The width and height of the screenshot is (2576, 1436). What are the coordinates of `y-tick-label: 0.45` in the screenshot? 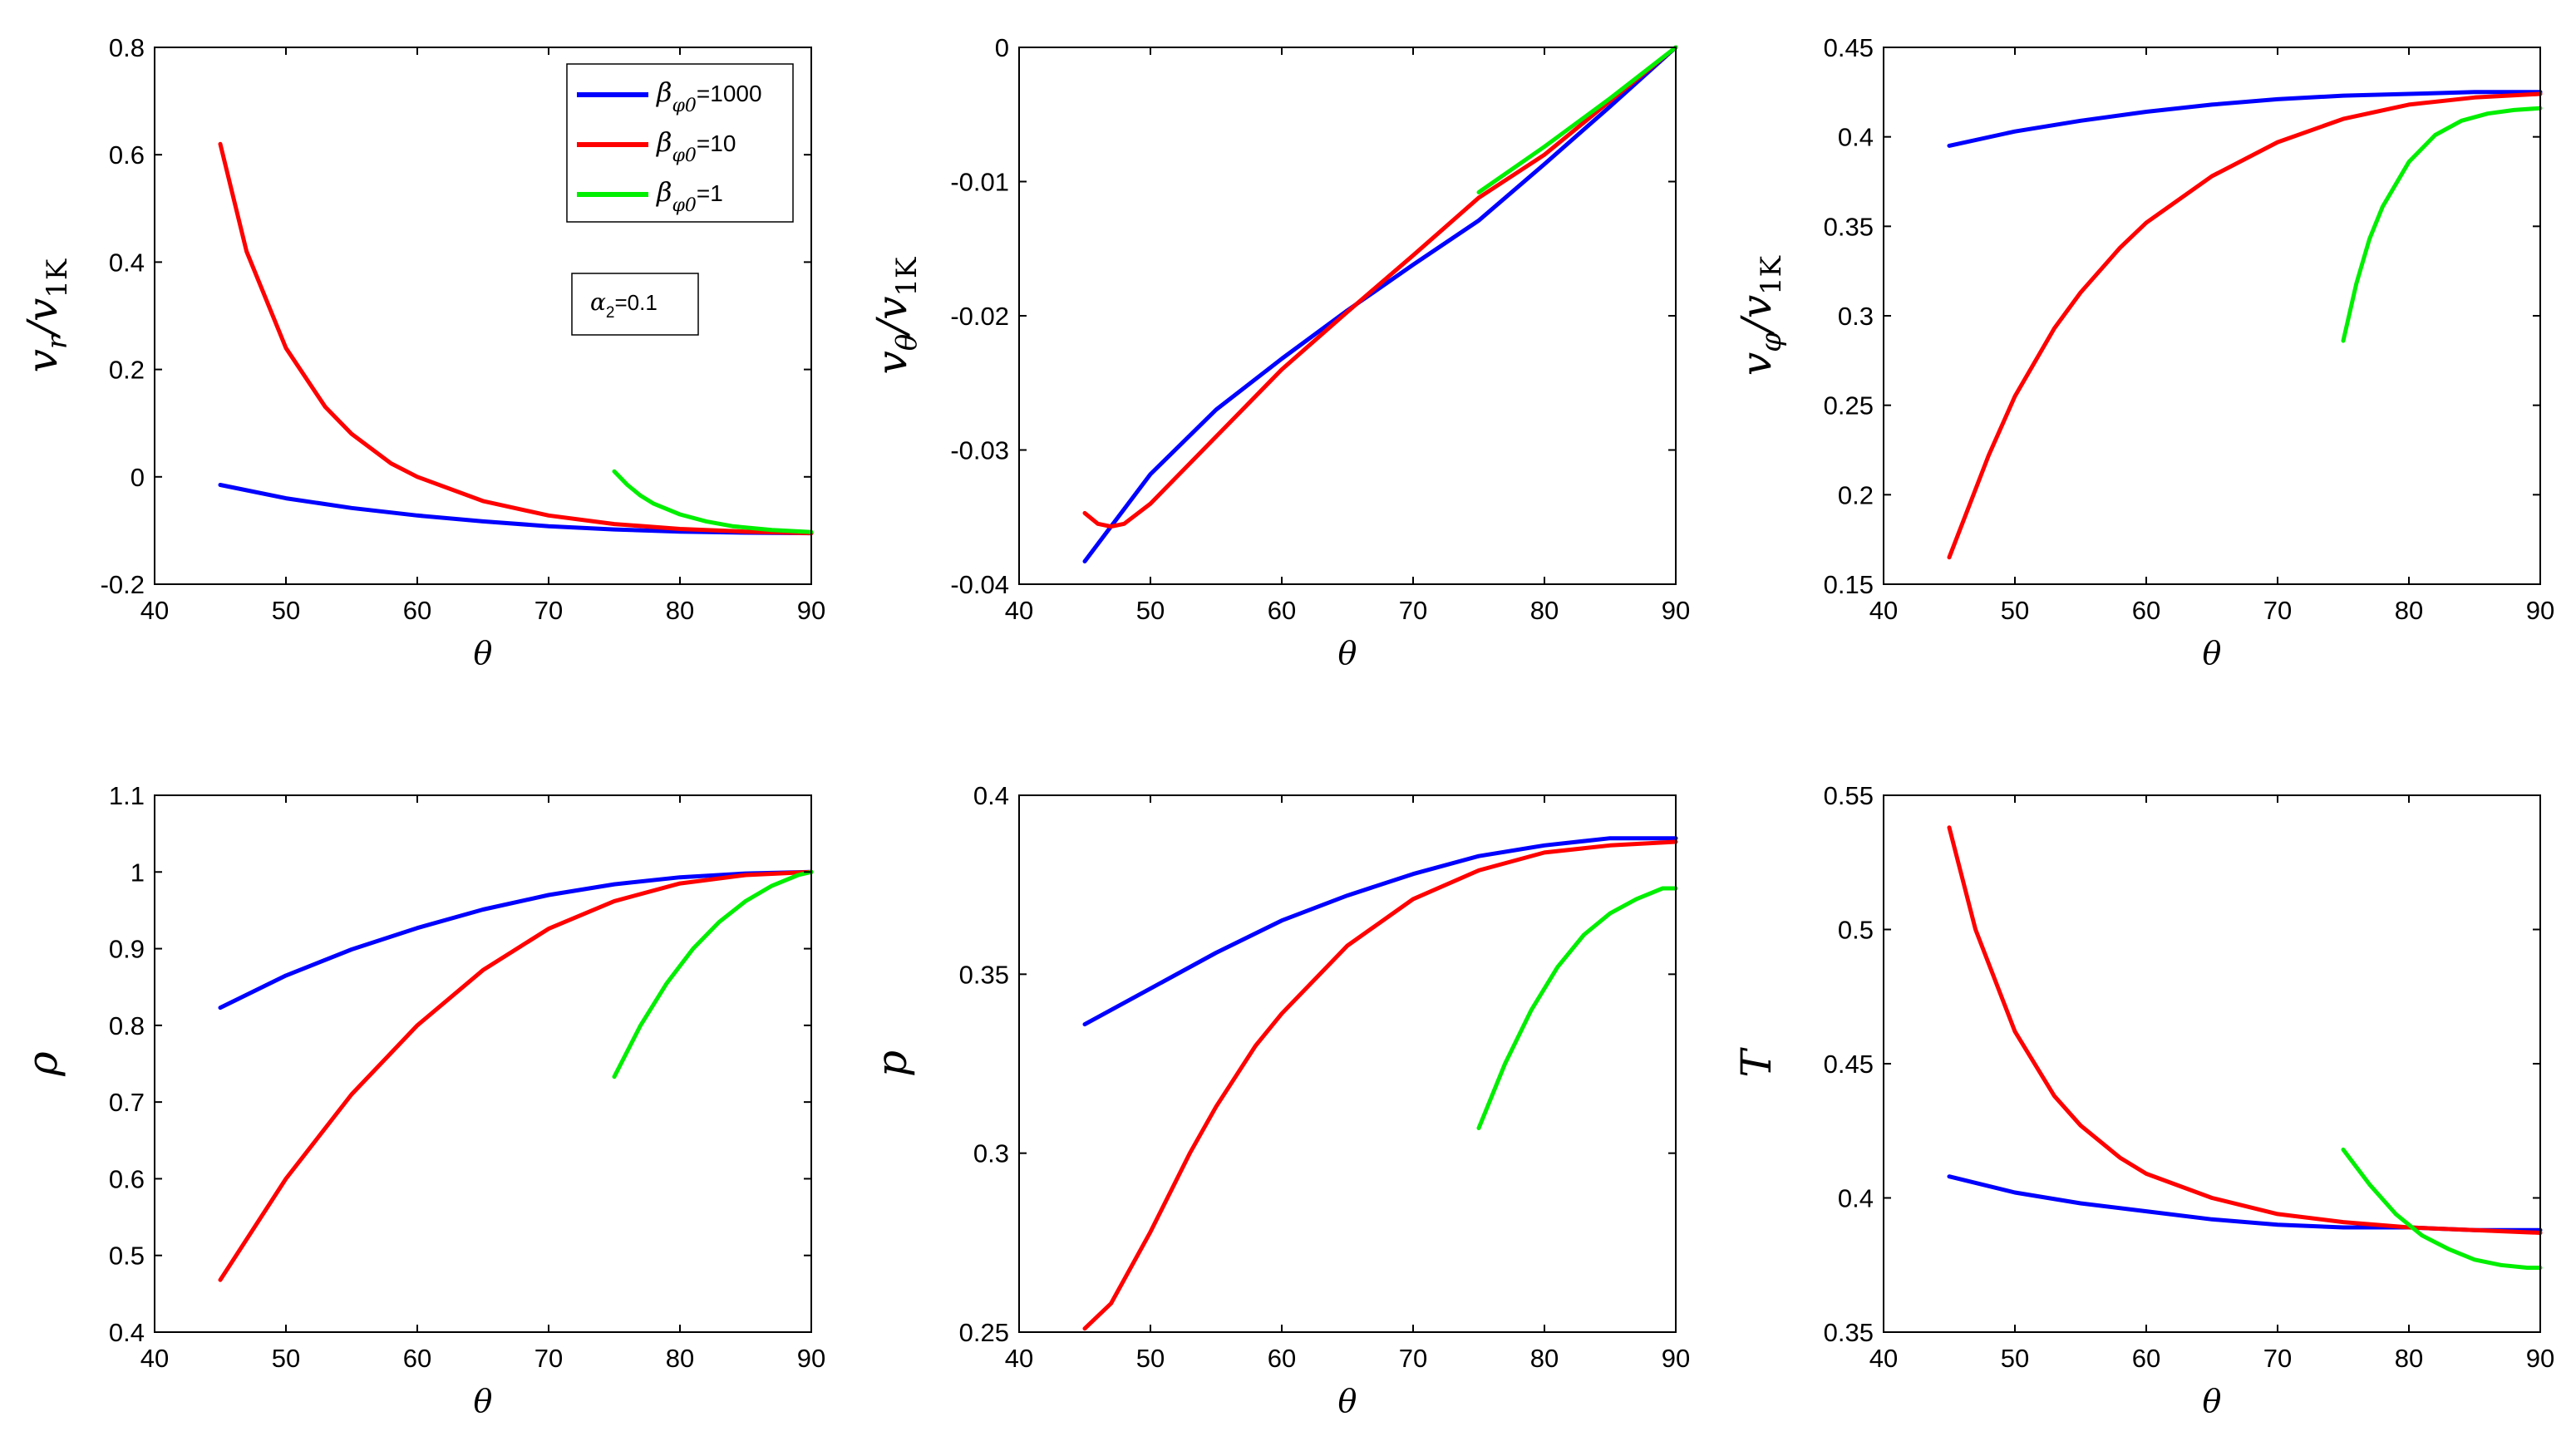 It's located at (1849, 1064).